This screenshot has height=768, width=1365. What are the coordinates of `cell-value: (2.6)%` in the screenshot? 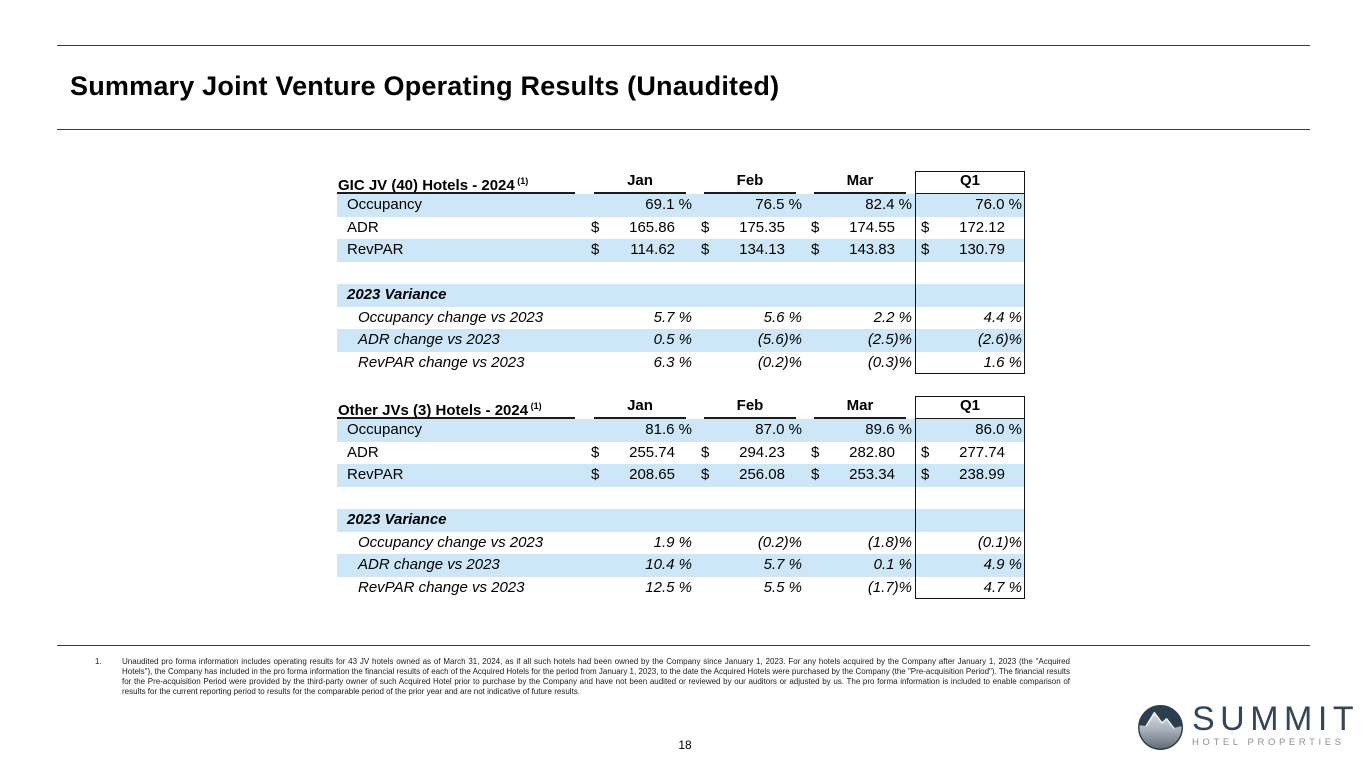 It's located at (999, 339).